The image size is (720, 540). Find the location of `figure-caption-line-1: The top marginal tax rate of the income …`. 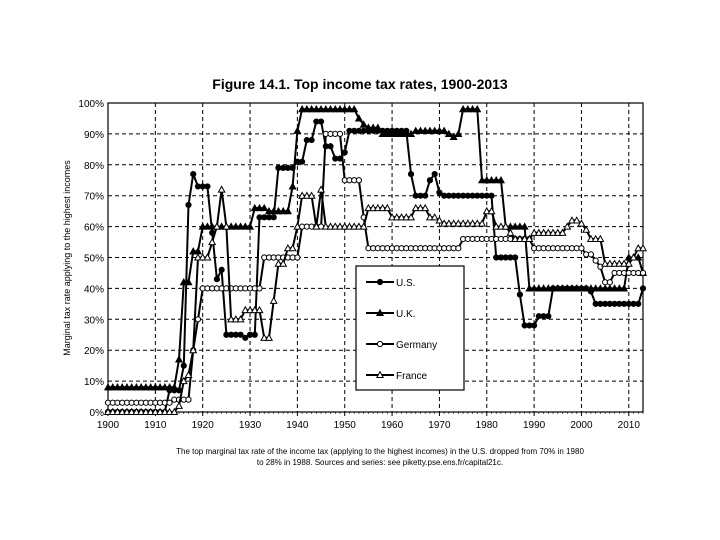

figure-caption-line-1: The top marginal tax rate of the income … is located at coordinates (380, 451).